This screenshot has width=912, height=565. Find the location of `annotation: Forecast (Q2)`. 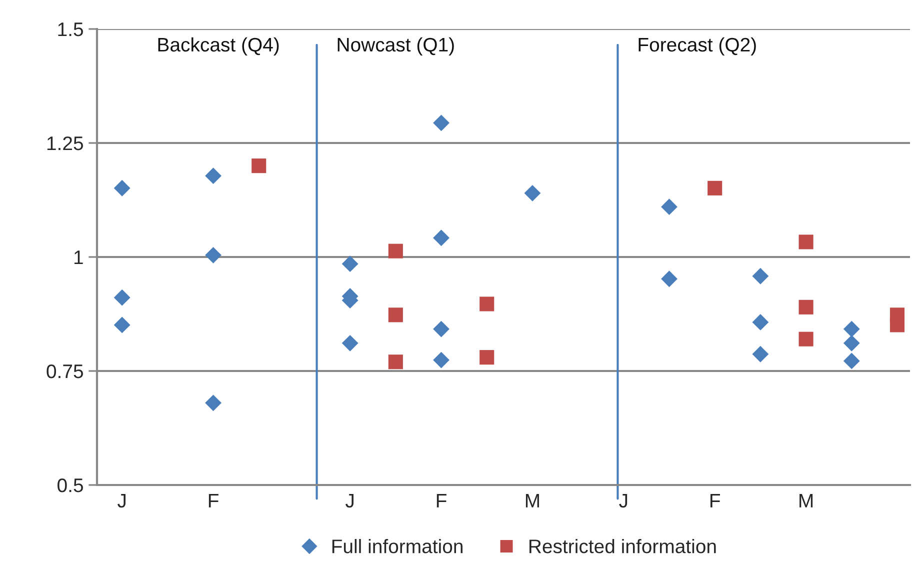

annotation: Forecast (Q2) is located at coordinates (697, 46).